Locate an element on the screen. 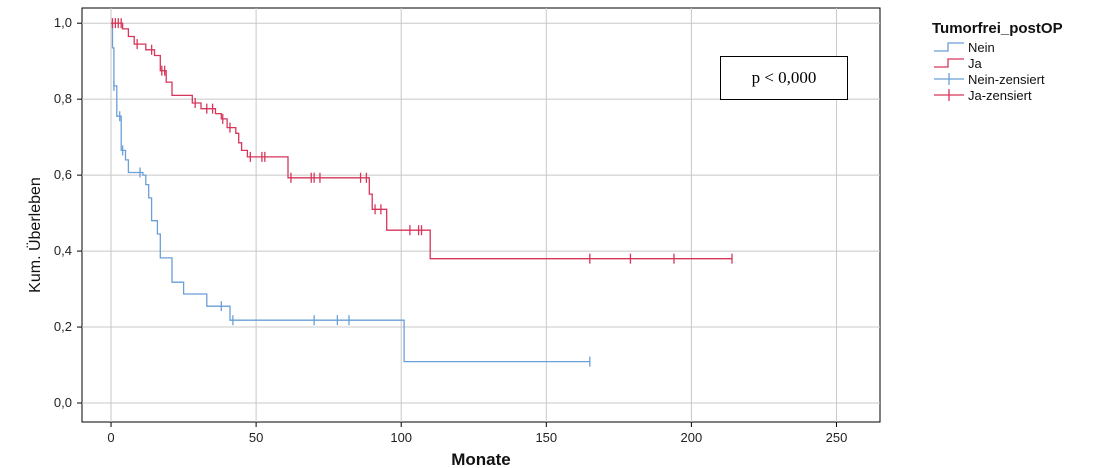  legend-item: Ja-zensiert is located at coordinates (997, 95).